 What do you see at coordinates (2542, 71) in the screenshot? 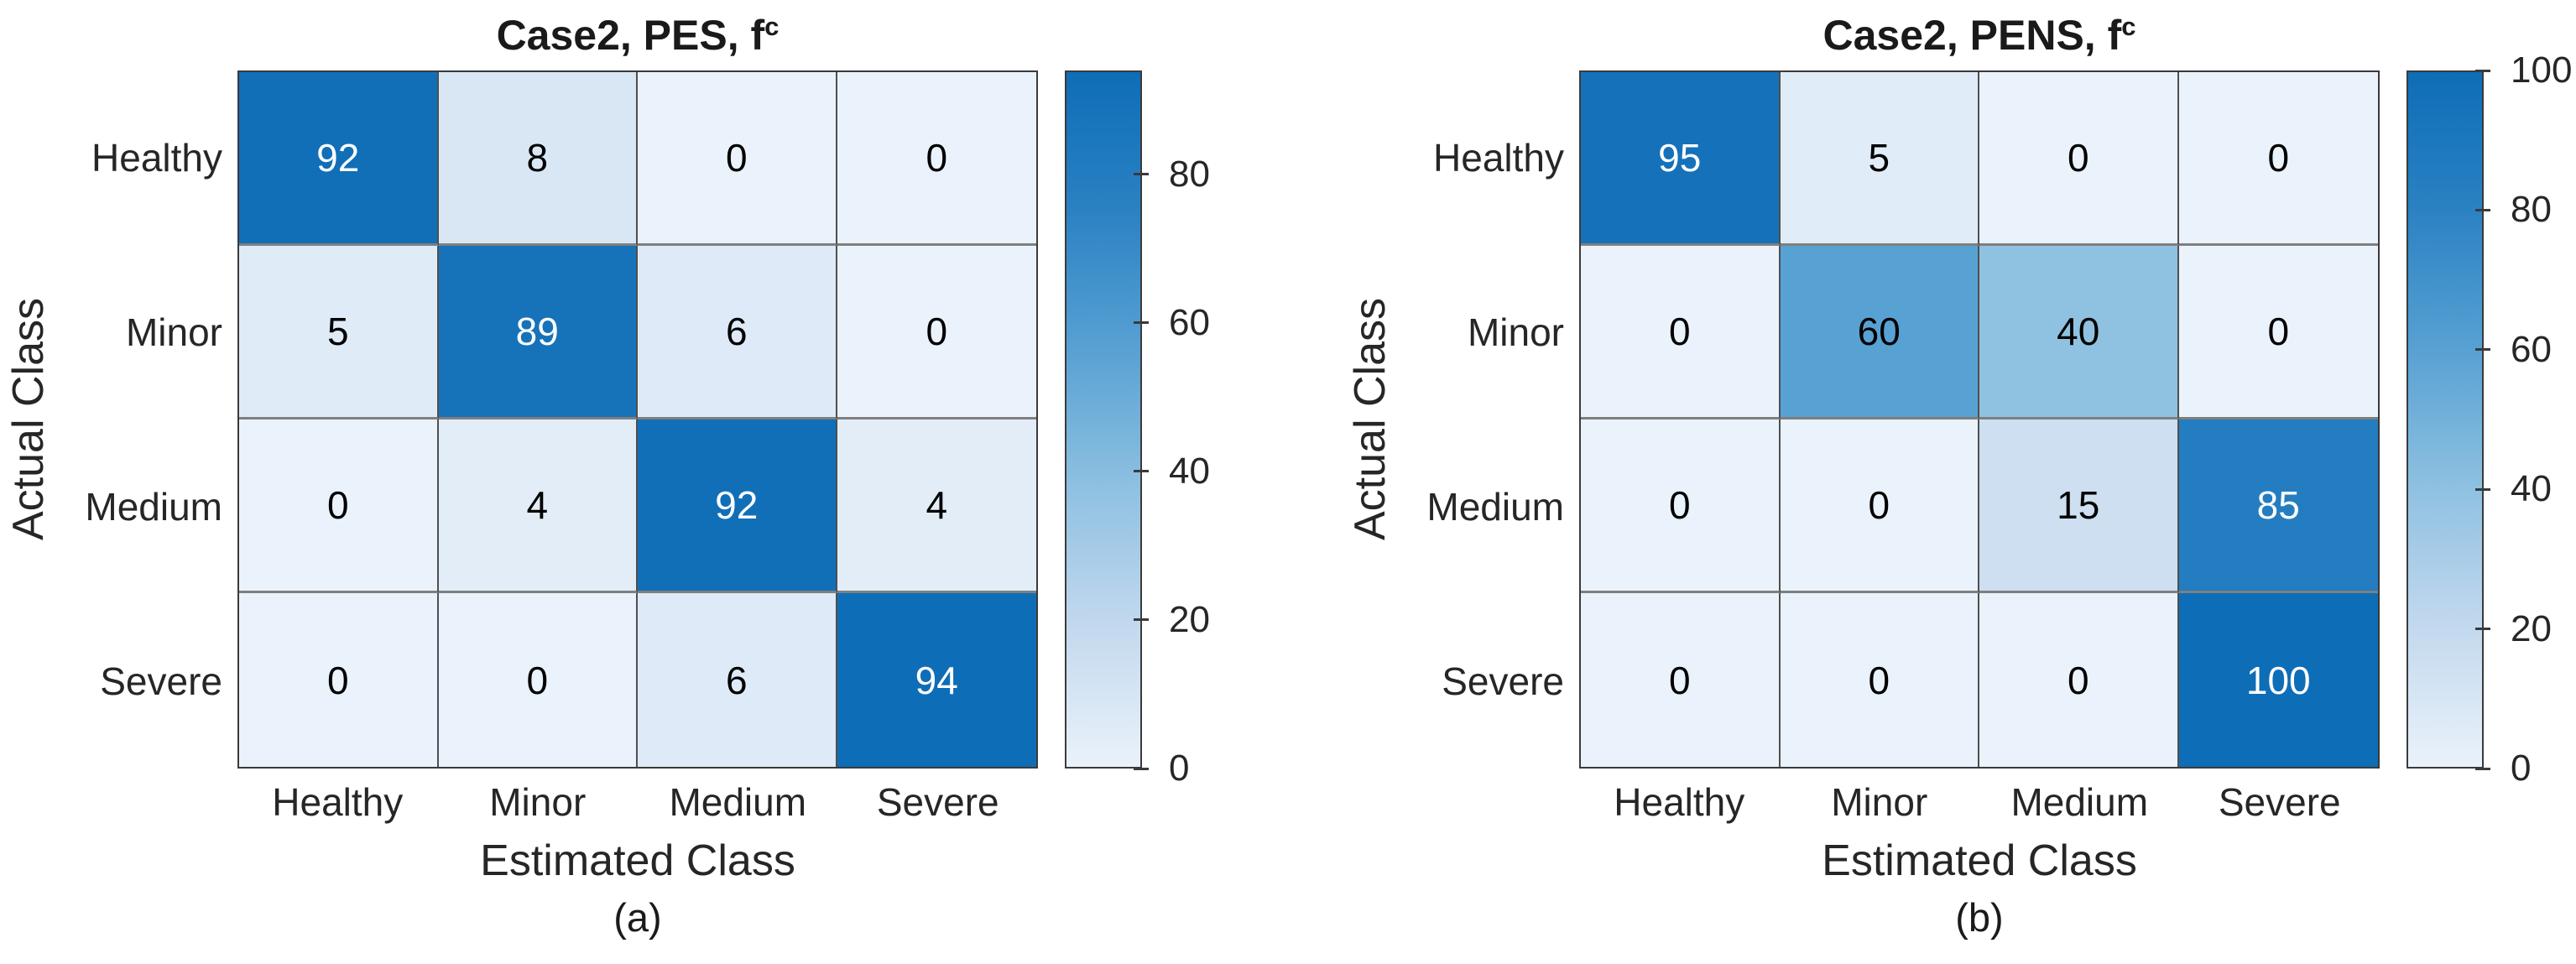
I see `colorbar-tick-label: 100` at bounding box center [2542, 71].